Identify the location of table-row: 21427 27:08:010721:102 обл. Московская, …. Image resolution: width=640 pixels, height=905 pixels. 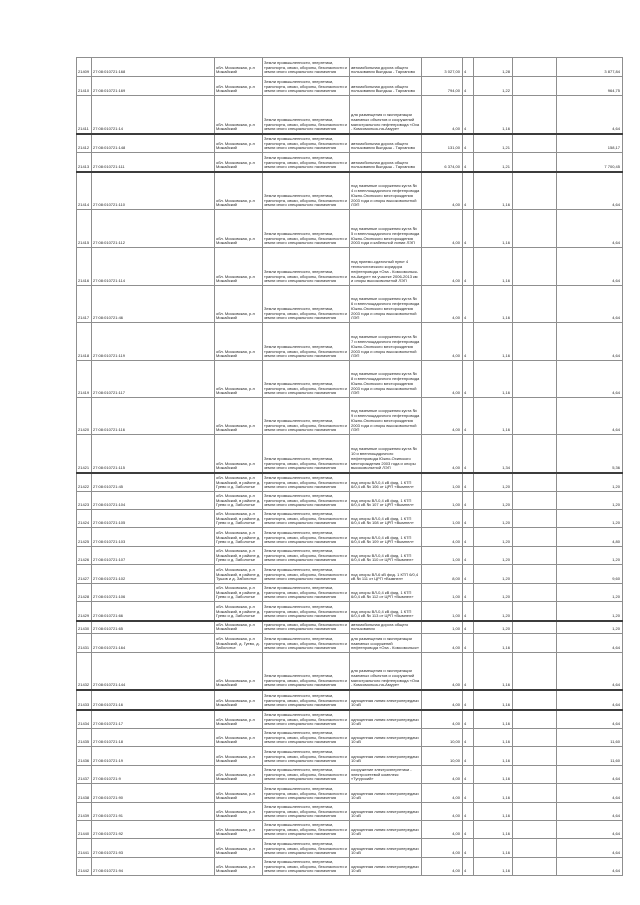
(349, 574).